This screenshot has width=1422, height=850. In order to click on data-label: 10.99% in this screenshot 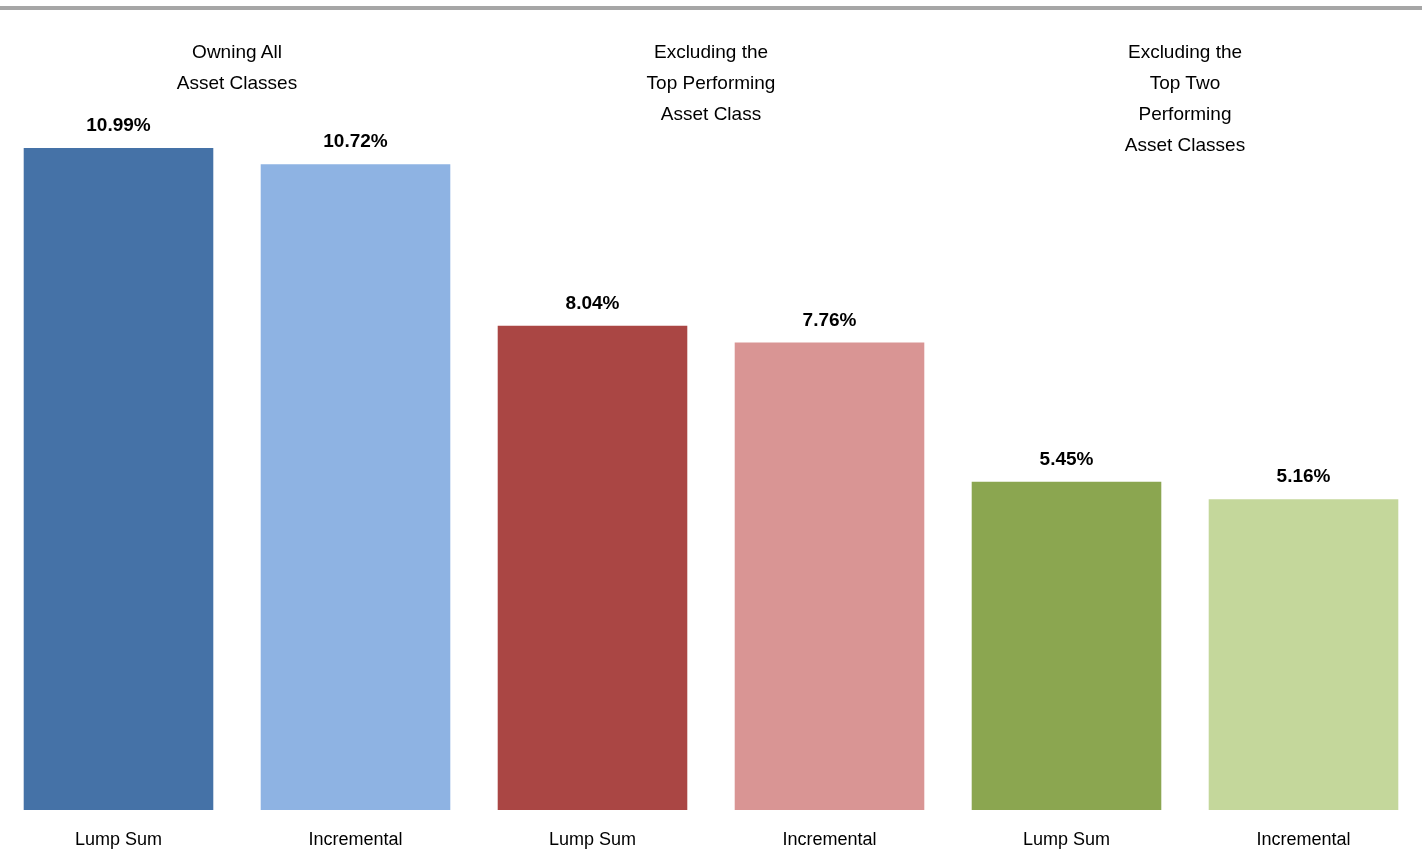, I will do `click(118, 124)`.